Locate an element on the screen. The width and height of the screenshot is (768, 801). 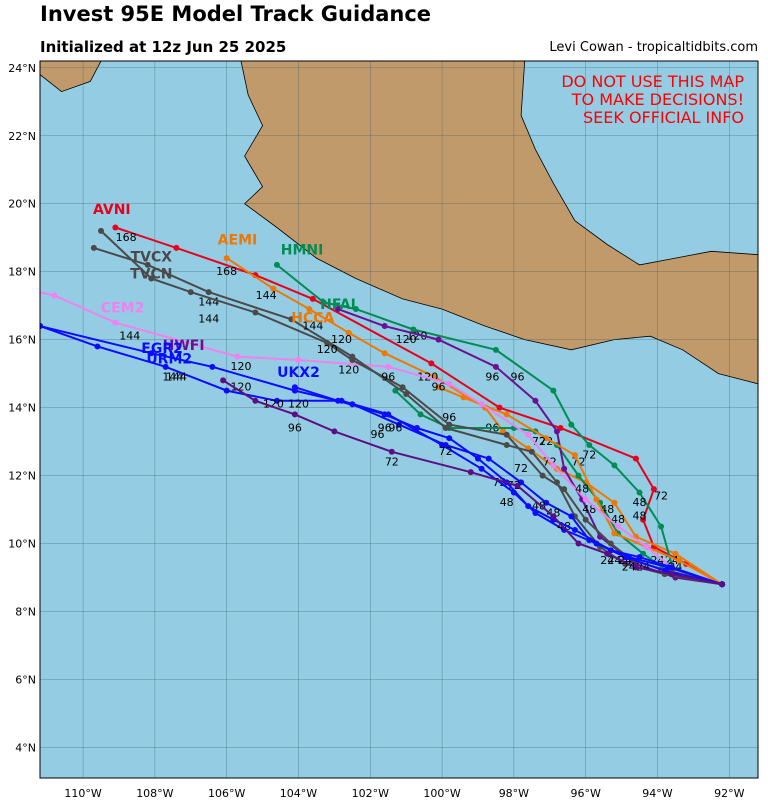
lon-tick-label: 106°W is located at coordinates (226, 793).